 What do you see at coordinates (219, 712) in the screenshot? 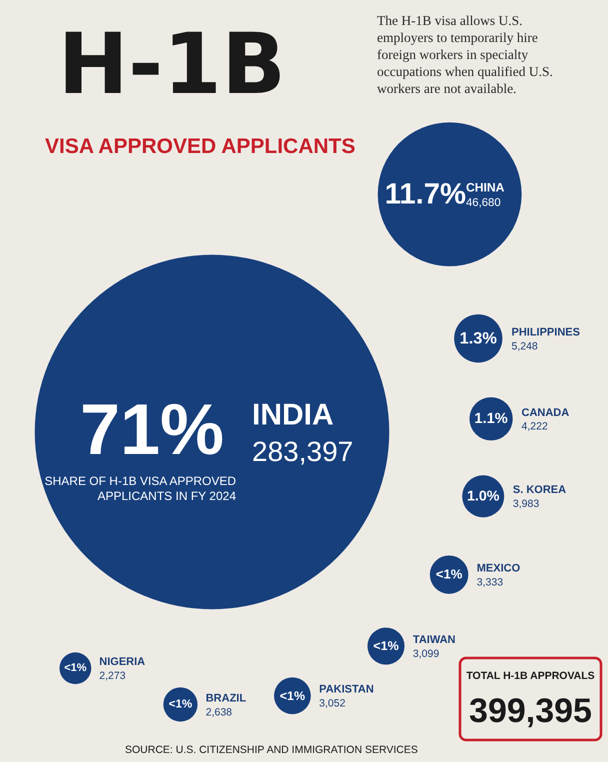
I see `data-label: 2,638` at bounding box center [219, 712].